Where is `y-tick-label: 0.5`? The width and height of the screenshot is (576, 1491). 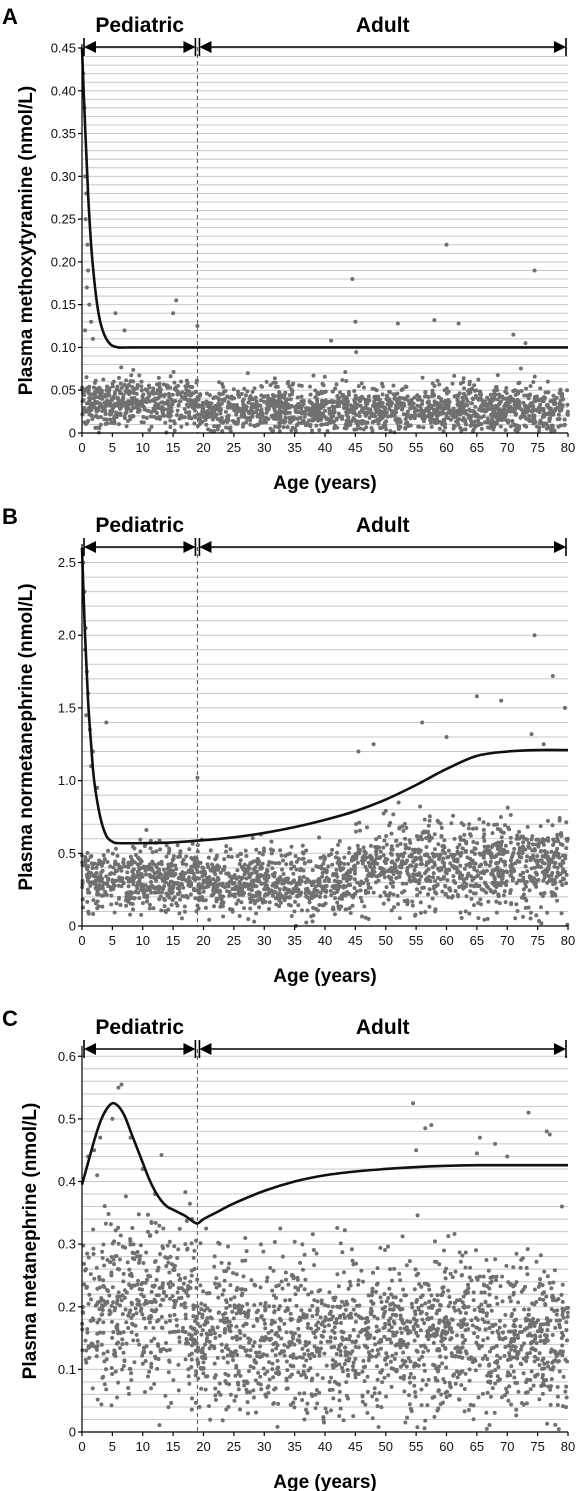
y-tick-label: 0.5 is located at coordinates (67, 853).